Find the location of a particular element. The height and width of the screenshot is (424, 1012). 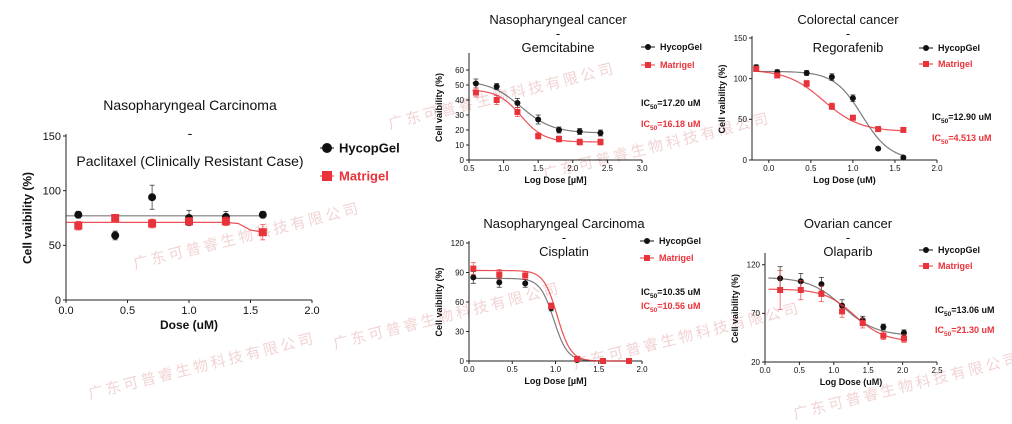

y-tick-label: 100 is located at coordinates (52, 192).